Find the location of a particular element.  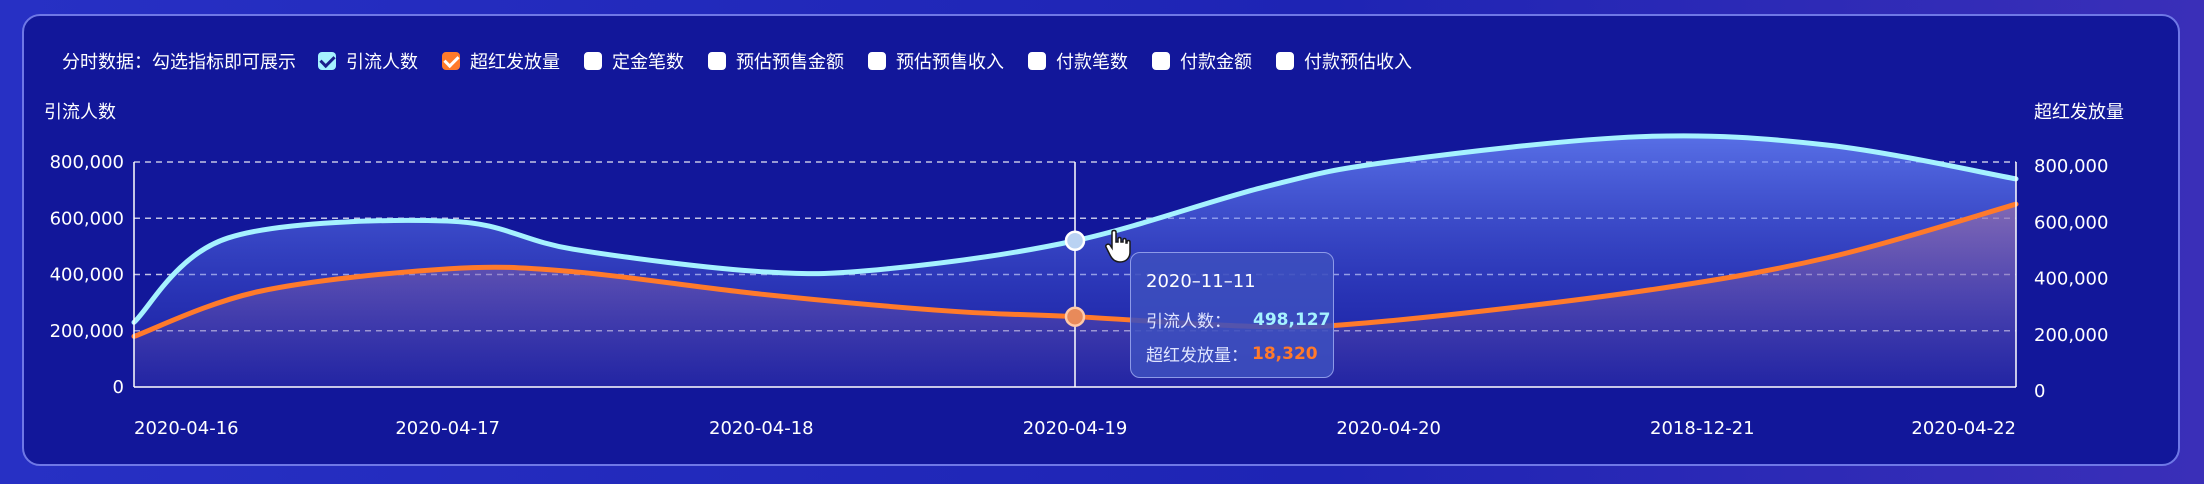

chart-tooltip: 2020–11–11 引流人数： 498,127 超红发放量： 18,320 is located at coordinates (1232, 315).